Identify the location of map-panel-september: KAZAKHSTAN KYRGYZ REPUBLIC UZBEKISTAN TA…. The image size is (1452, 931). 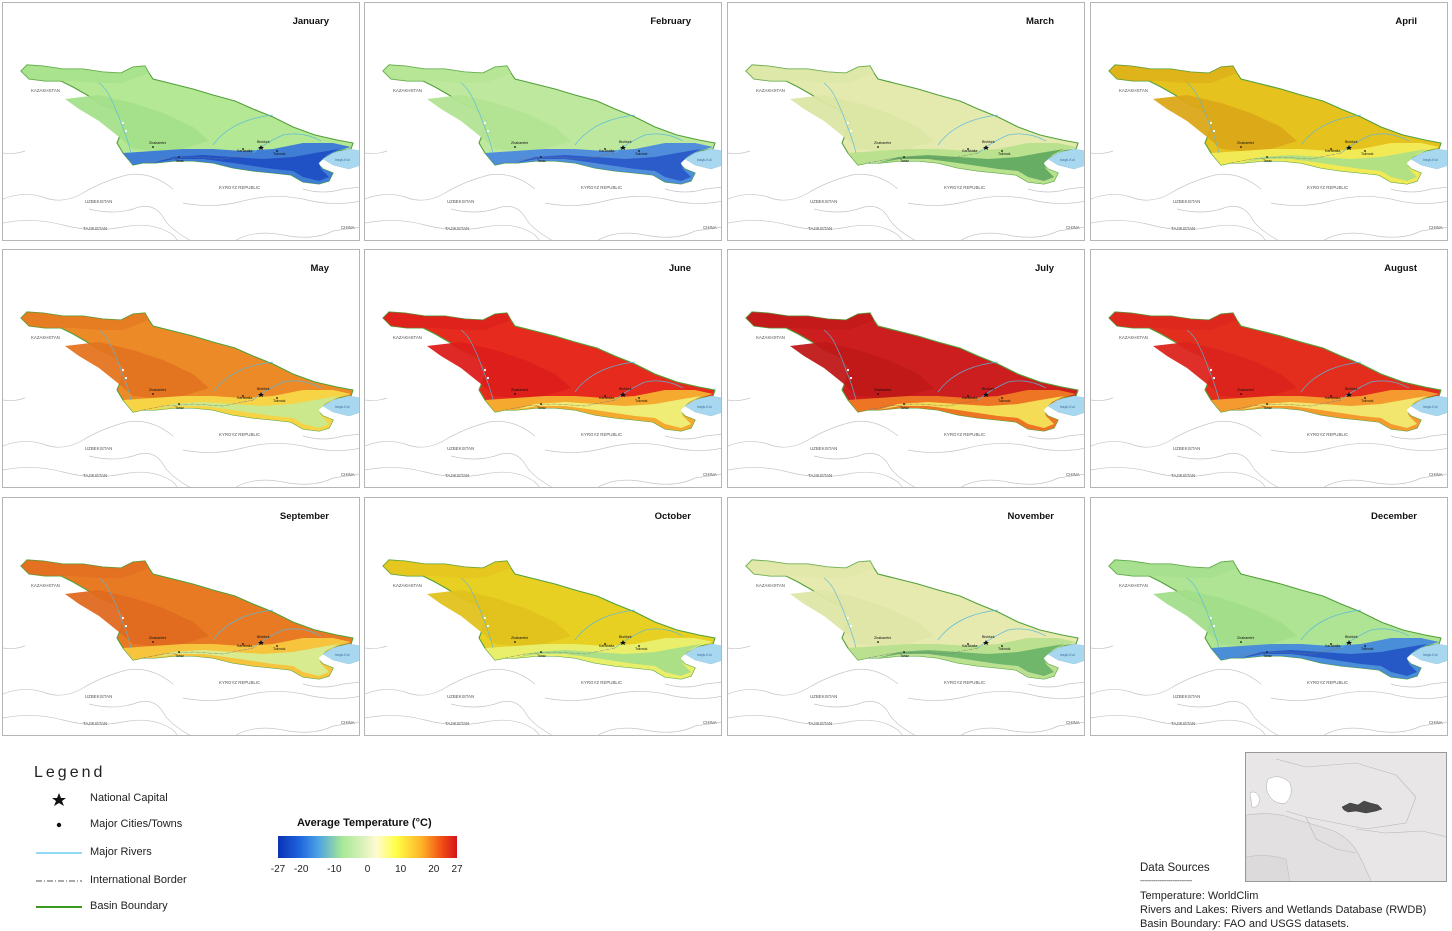
(181, 616).